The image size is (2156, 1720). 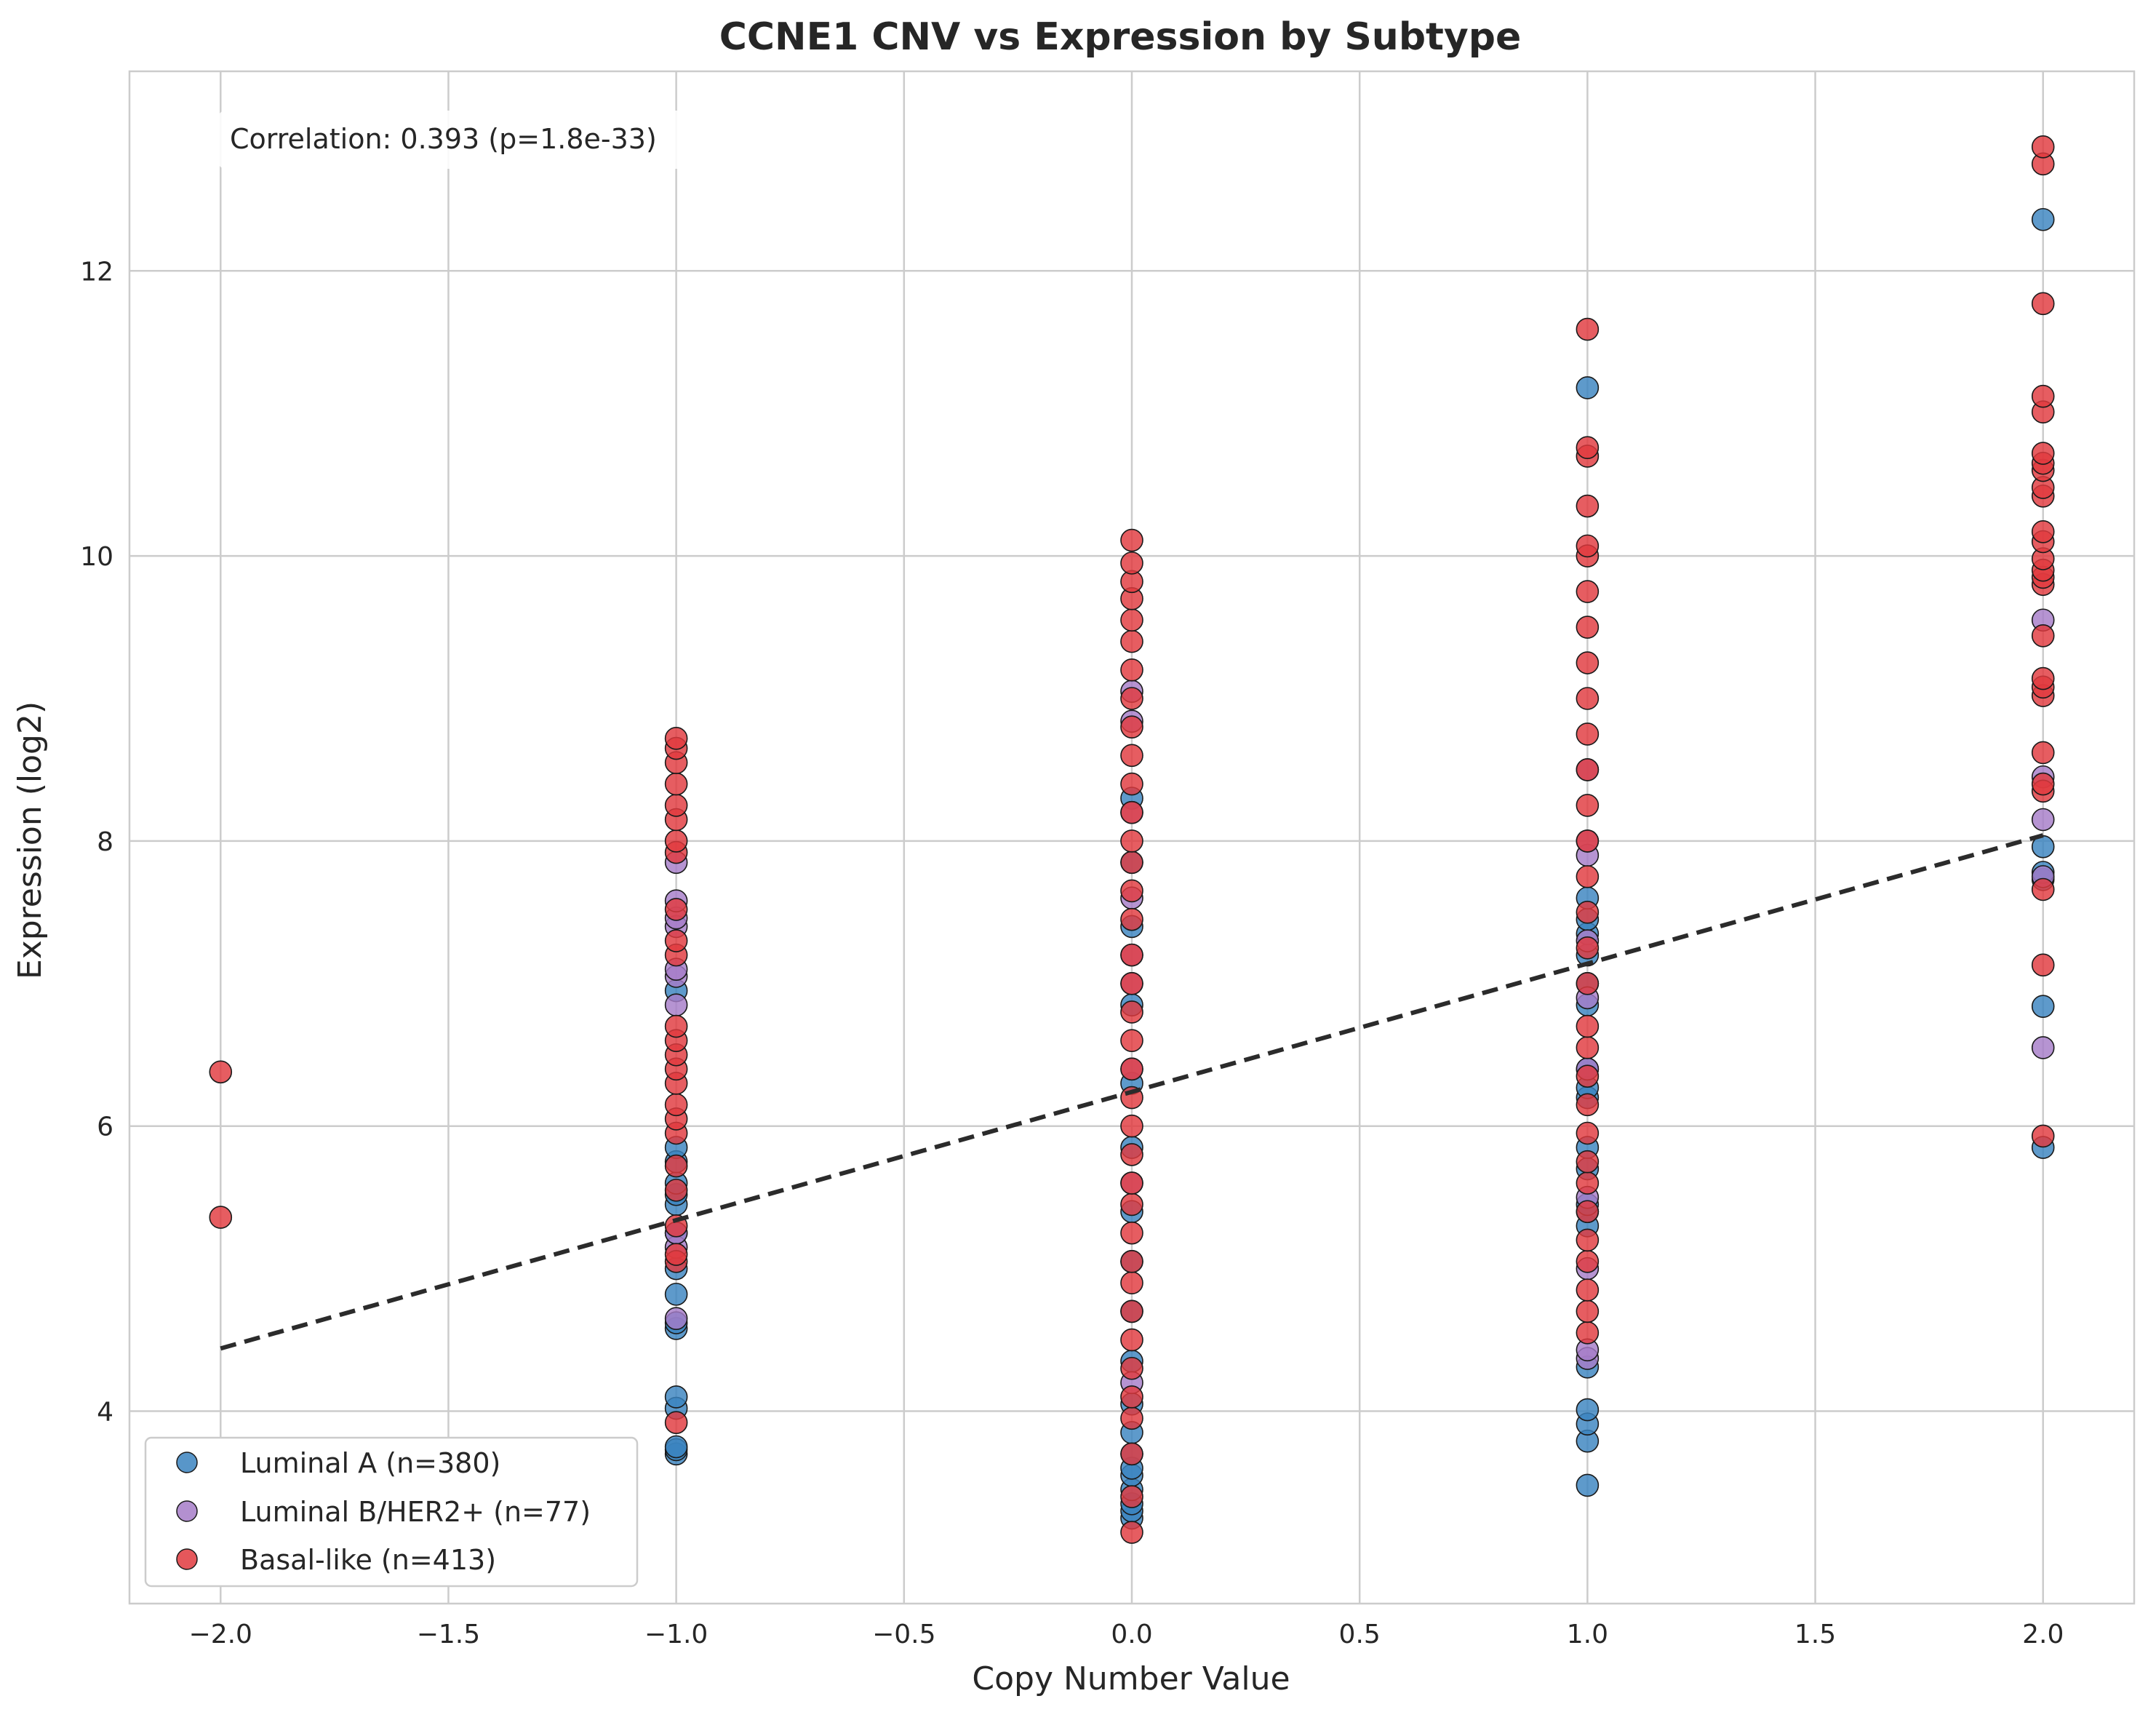 What do you see at coordinates (444, 139) in the screenshot?
I see `correlation-annotation: Correlation: 0.393 (p=1.8e-33)` at bounding box center [444, 139].